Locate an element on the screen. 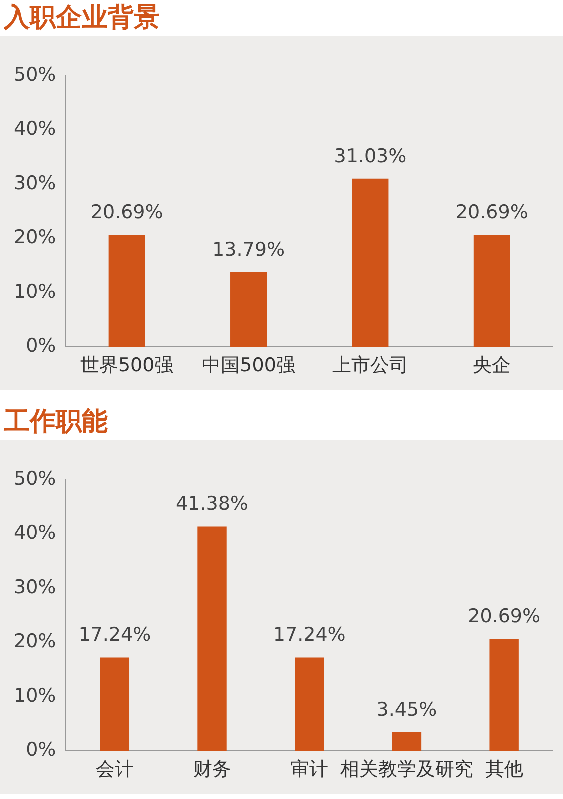 The image size is (563, 799). x-tick-label: 相关教学及研究 is located at coordinates (407, 769).